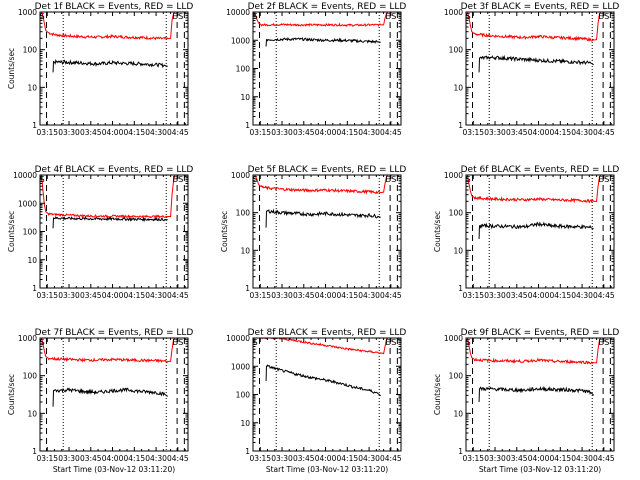 This screenshot has width=640, height=480. I want to click on panel-title: Det 7f BLACK = Events, RED = LLD, so click(114, 333).